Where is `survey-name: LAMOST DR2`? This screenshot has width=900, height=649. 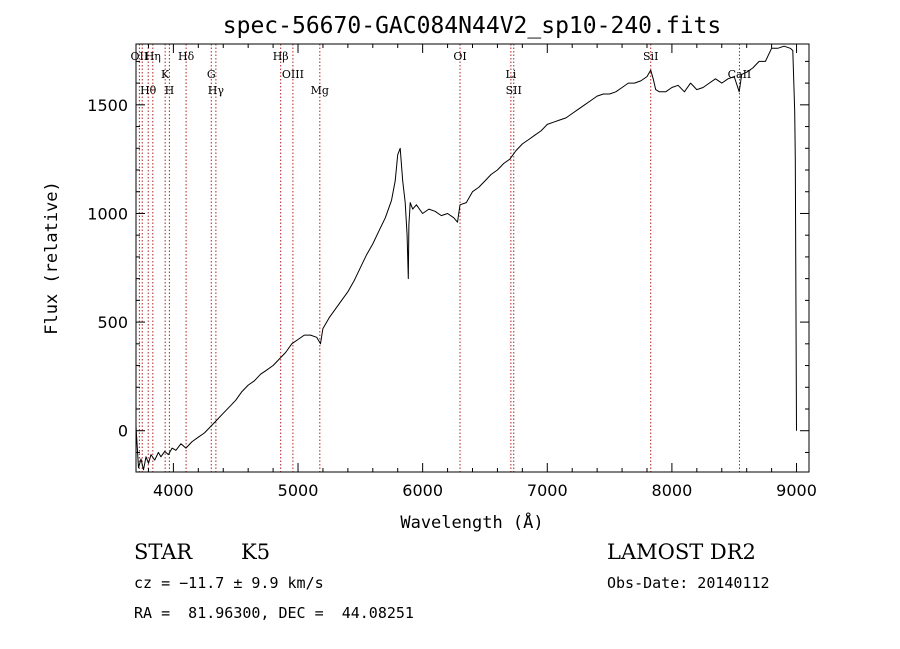 survey-name: LAMOST DR2 is located at coordinates (681, 552).